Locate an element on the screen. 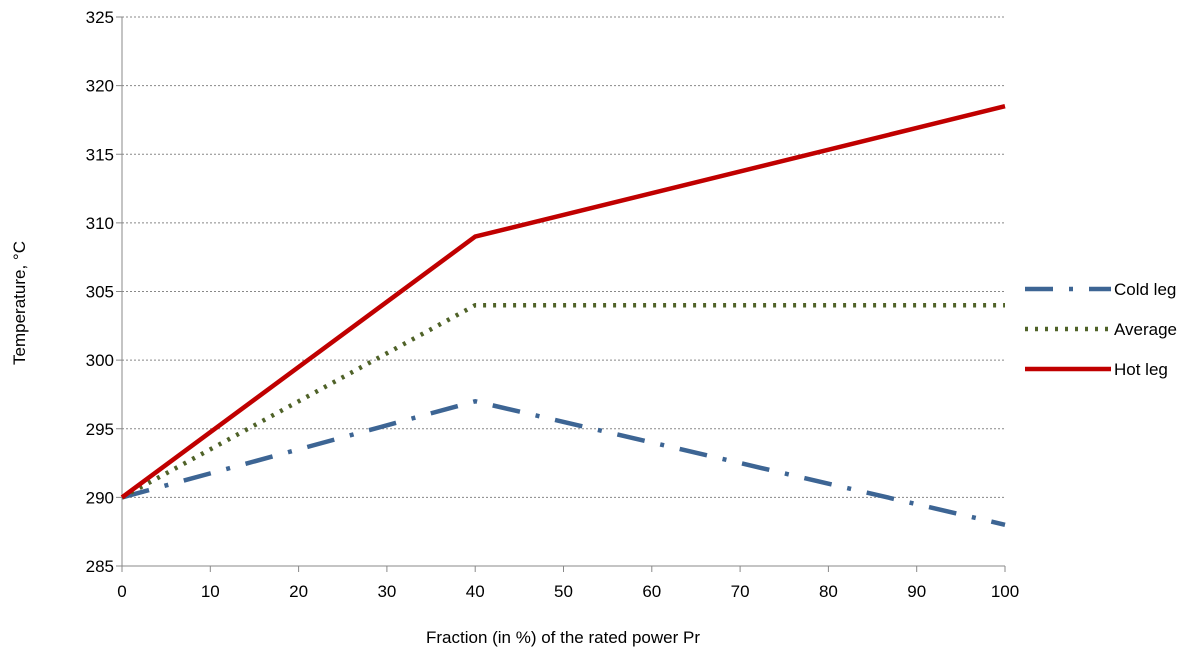  y-tick-label: 300 is located at coordinates (100, 360).